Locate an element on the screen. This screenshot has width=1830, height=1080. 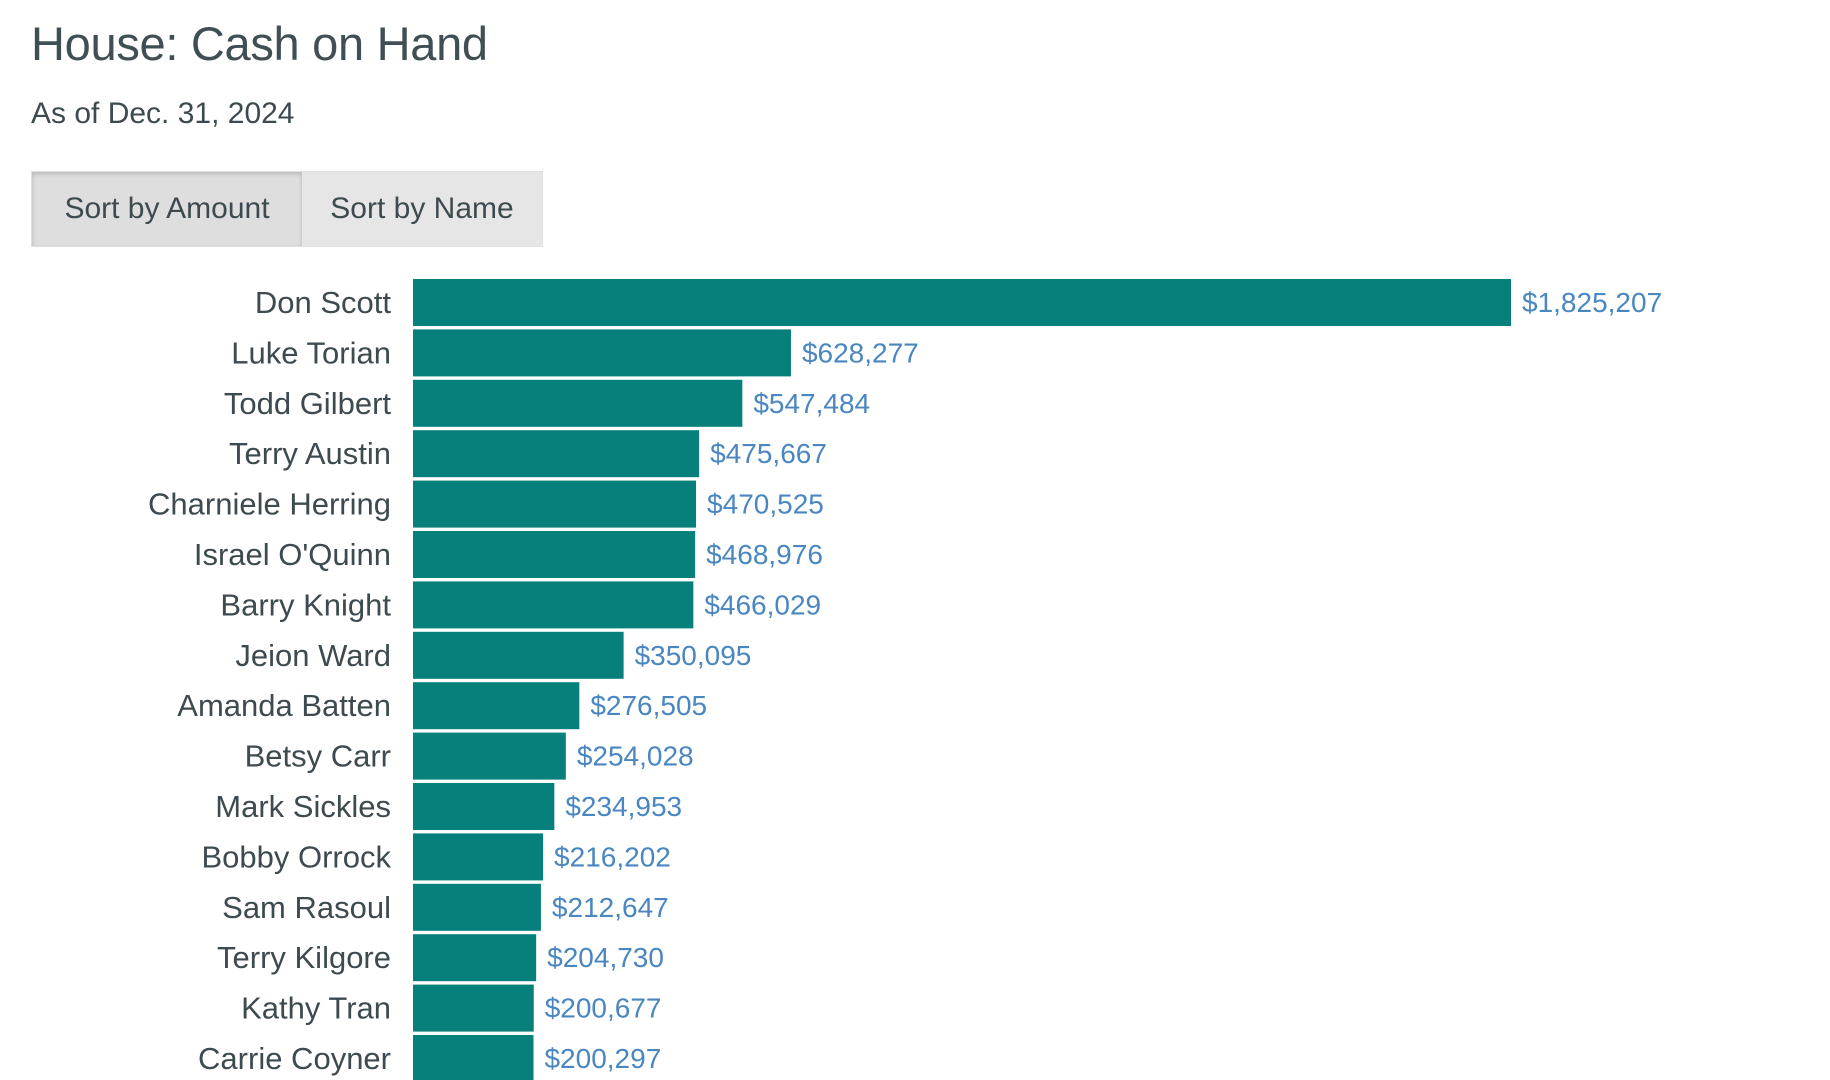
bar-value-label: $200,677 is located at coordinates (603, 1008).